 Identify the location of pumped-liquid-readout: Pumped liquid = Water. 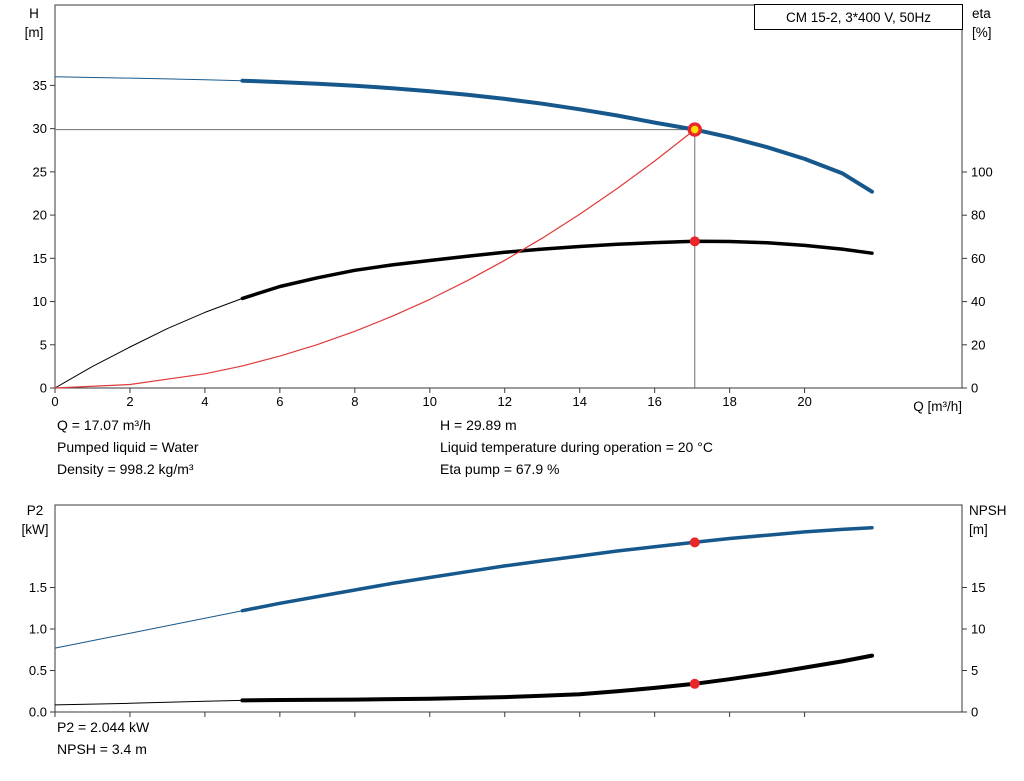
(128, 447).